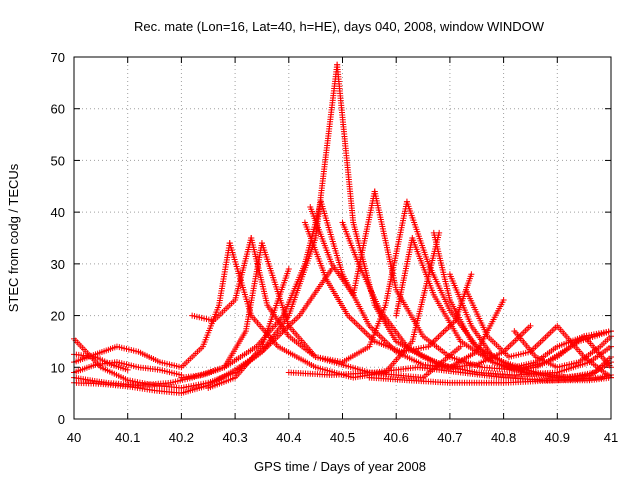 The height and width of the screenshot is (480, 640). I want to click on x-tick-label: 40.9, so click(557, 437).